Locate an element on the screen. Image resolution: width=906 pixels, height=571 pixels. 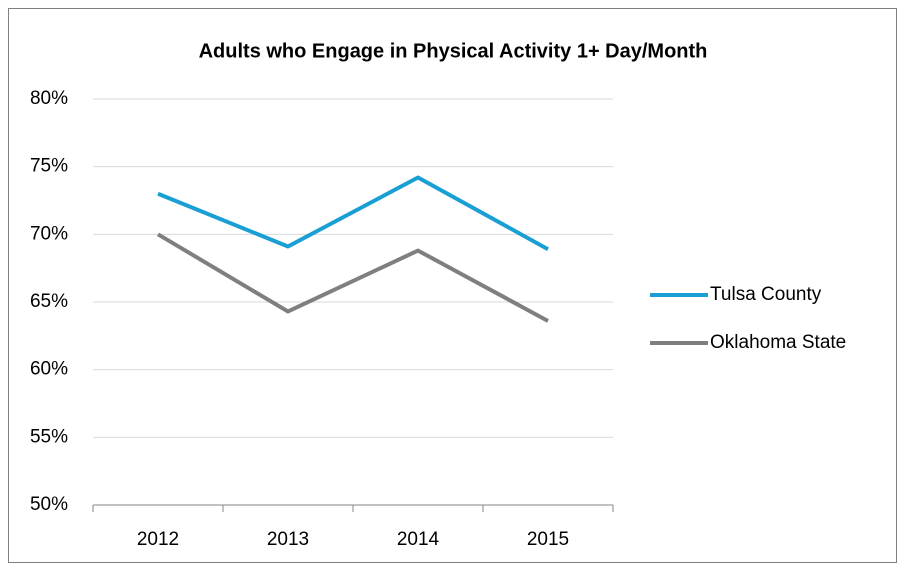
legend-label: Oklahoma State is located at coordinates (778, 342).